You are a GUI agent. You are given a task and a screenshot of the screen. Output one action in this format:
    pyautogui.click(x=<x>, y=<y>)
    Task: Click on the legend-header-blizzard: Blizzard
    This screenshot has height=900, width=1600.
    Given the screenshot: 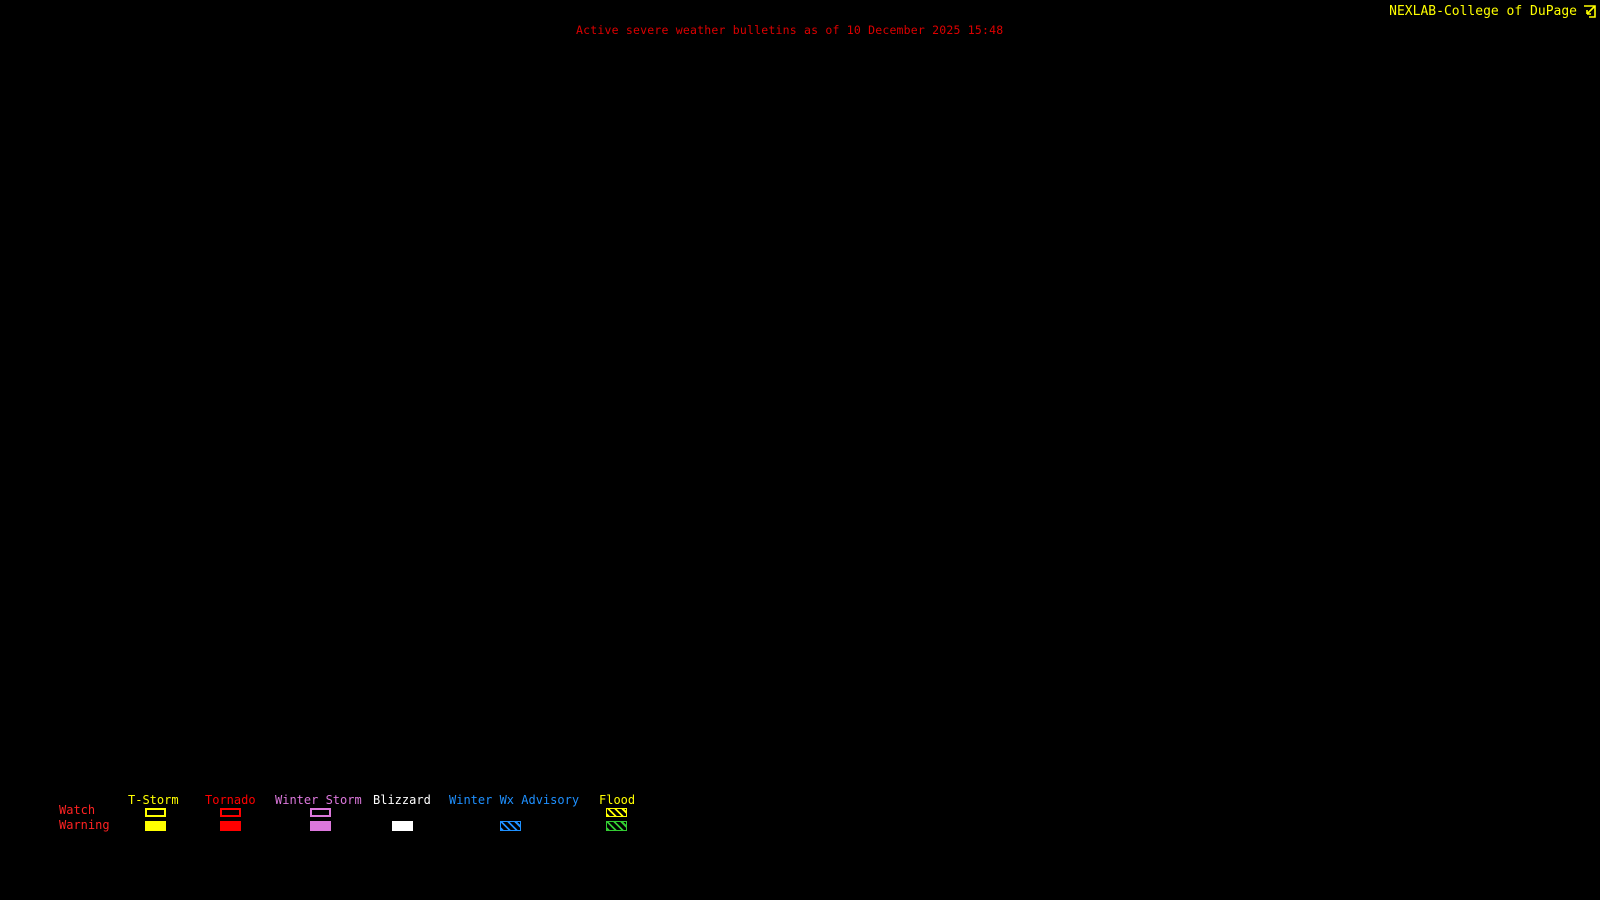 What is the action you would take?
    pyautogui.click(x=402, y=800)
    